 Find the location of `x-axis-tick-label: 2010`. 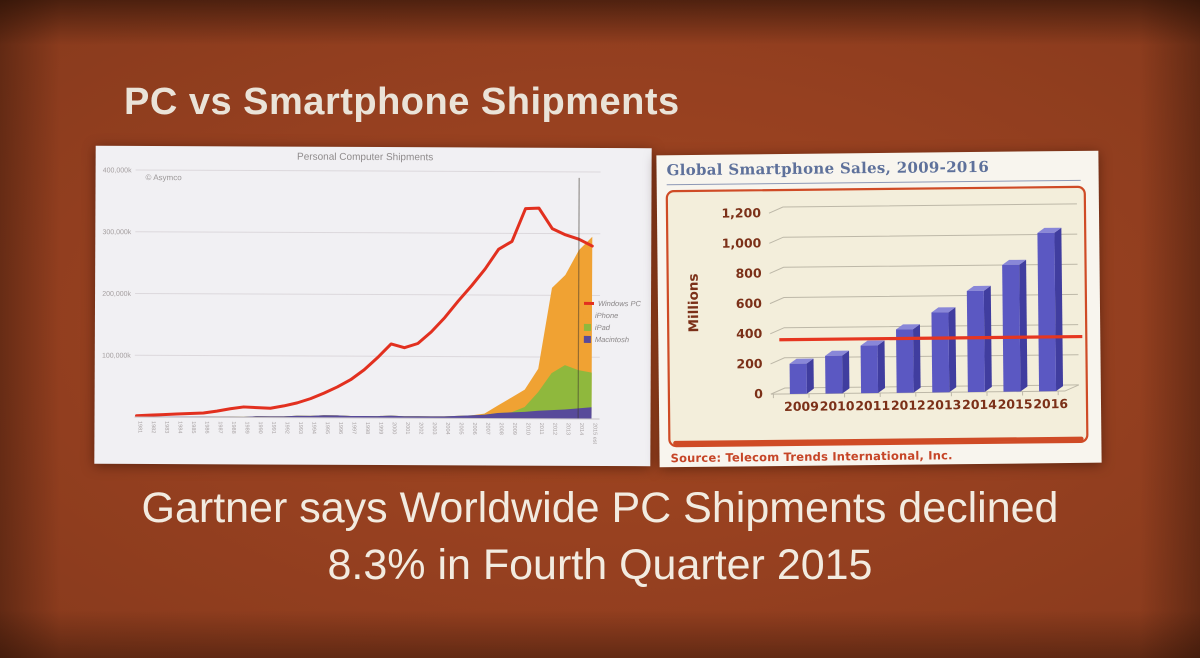

x-axis-tick-label: 2010 is located at coordinates (837, 405).